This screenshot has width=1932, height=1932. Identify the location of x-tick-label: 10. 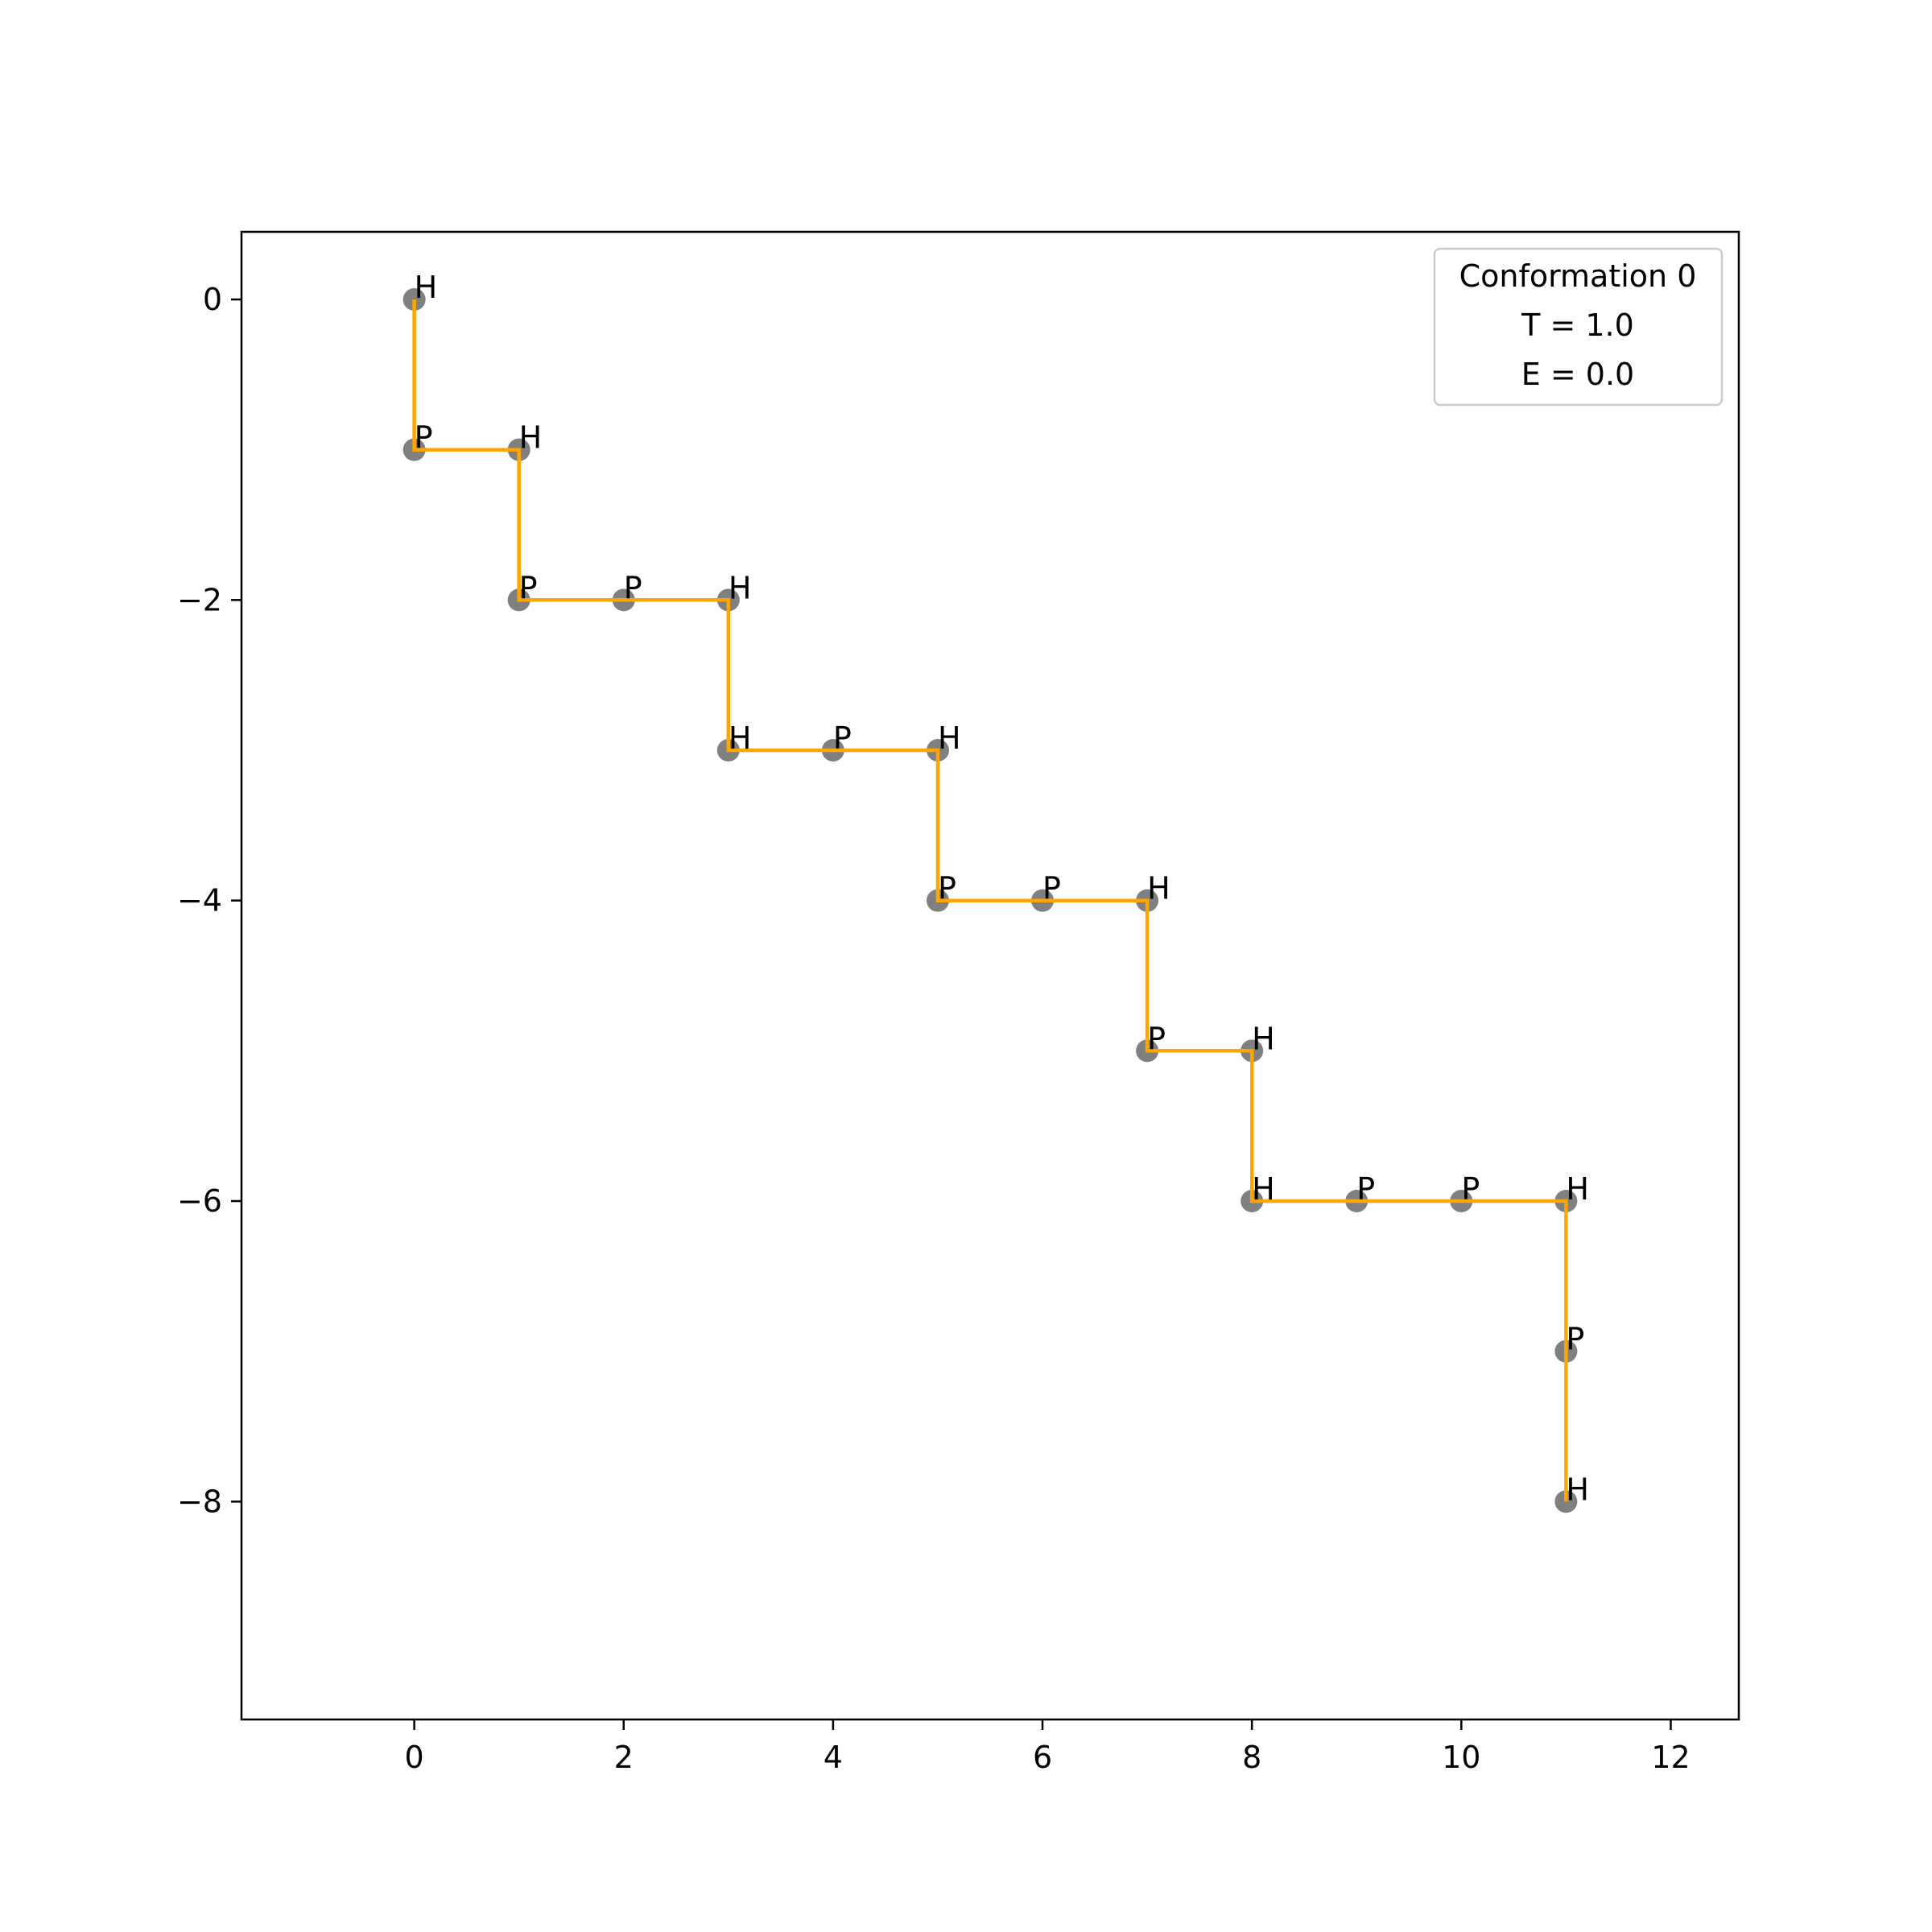
(1461, 1757).